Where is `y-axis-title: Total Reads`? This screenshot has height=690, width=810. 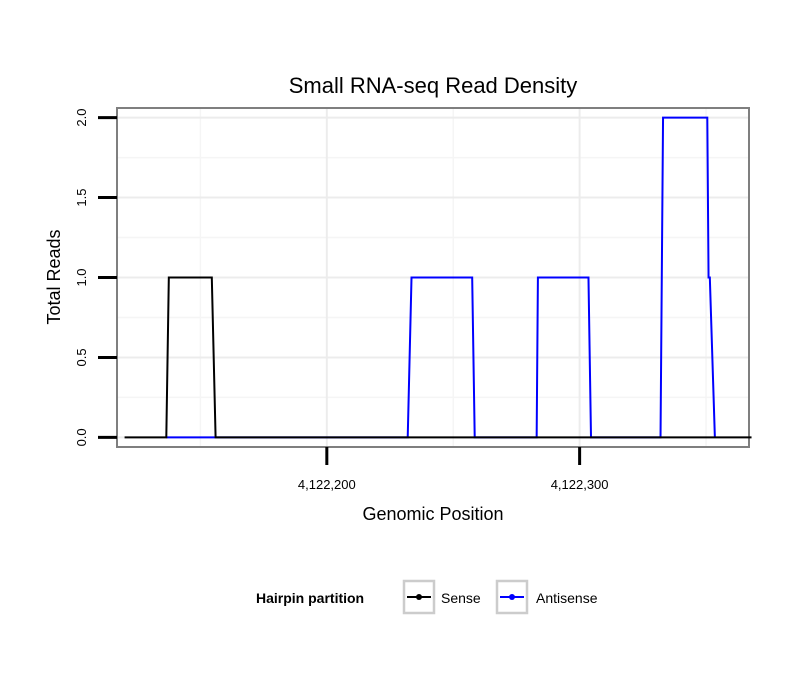 y-axis-title: Total Reads is located at coordinates (54, 276).